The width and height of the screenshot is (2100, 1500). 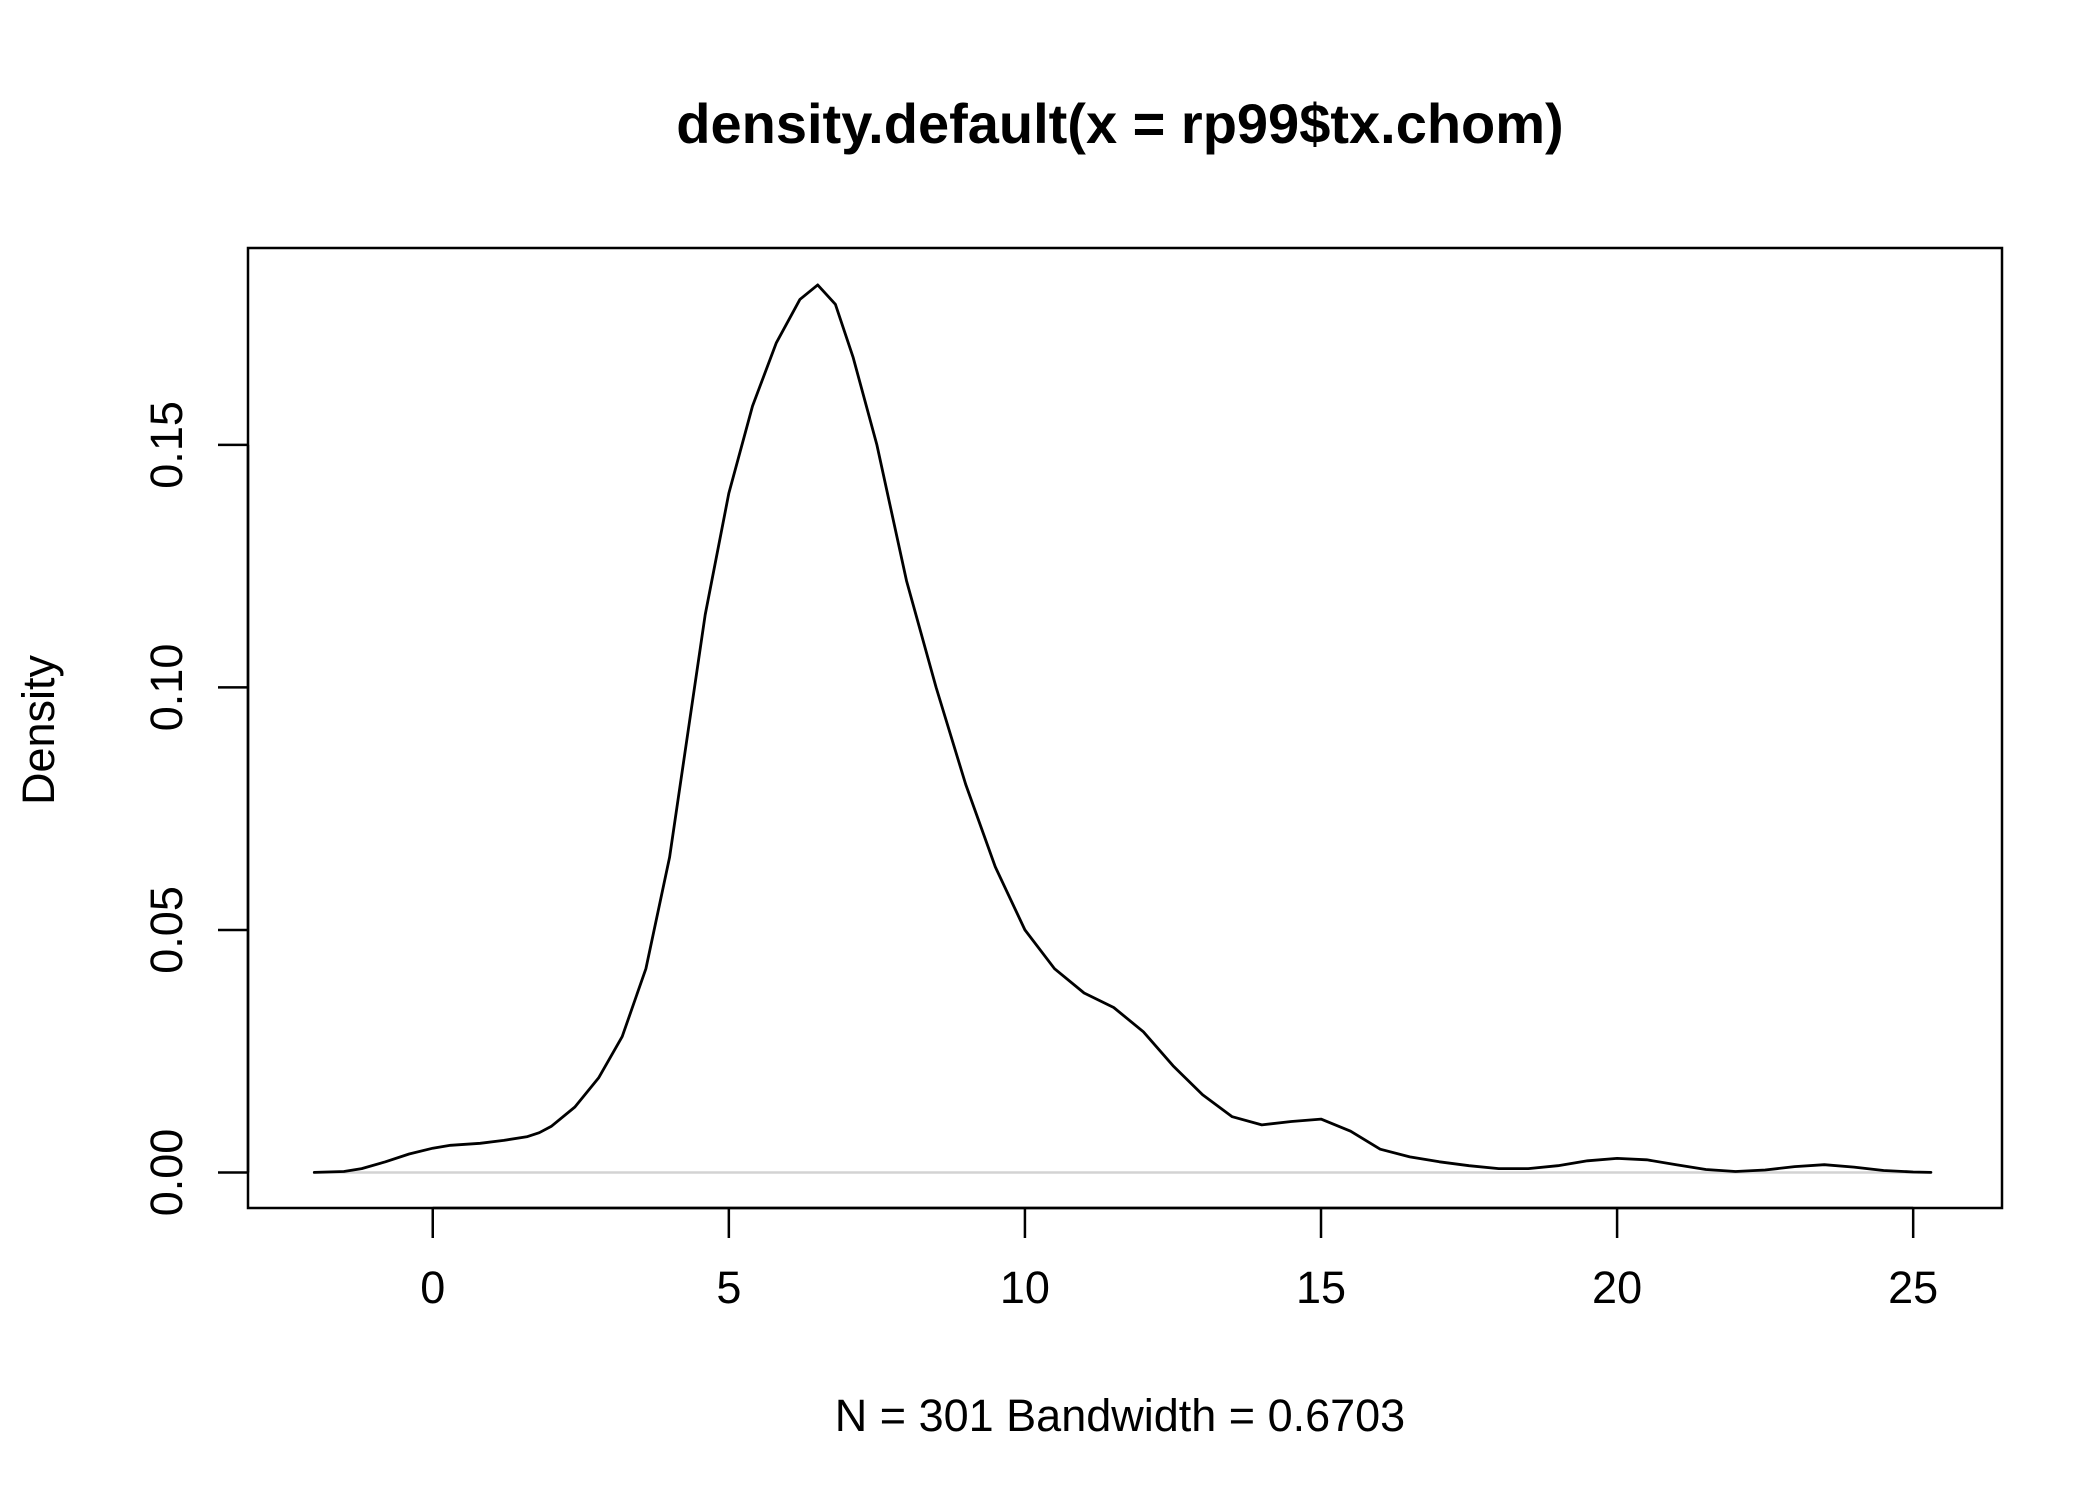 What do you see at coordinates (1120, 1415) in the screenshot?
I see `x-axis-label: N = 301 Bandwidth = 0.6703` at bounding box center [1120, 1415].